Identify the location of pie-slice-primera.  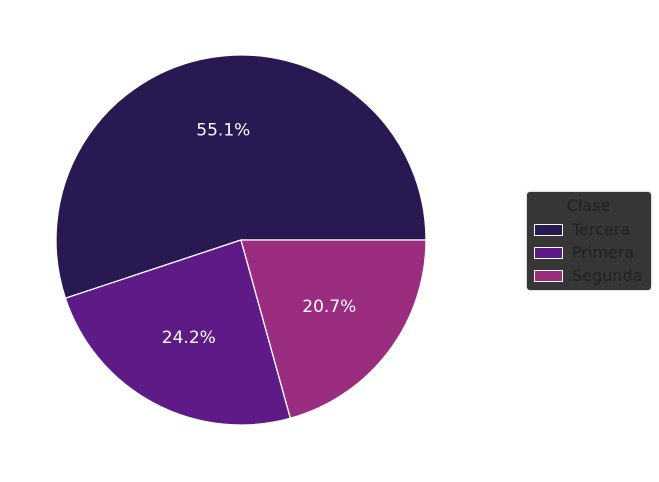
(178, 332).